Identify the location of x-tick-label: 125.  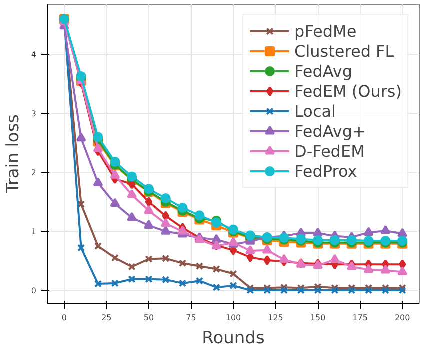
(276, 318).